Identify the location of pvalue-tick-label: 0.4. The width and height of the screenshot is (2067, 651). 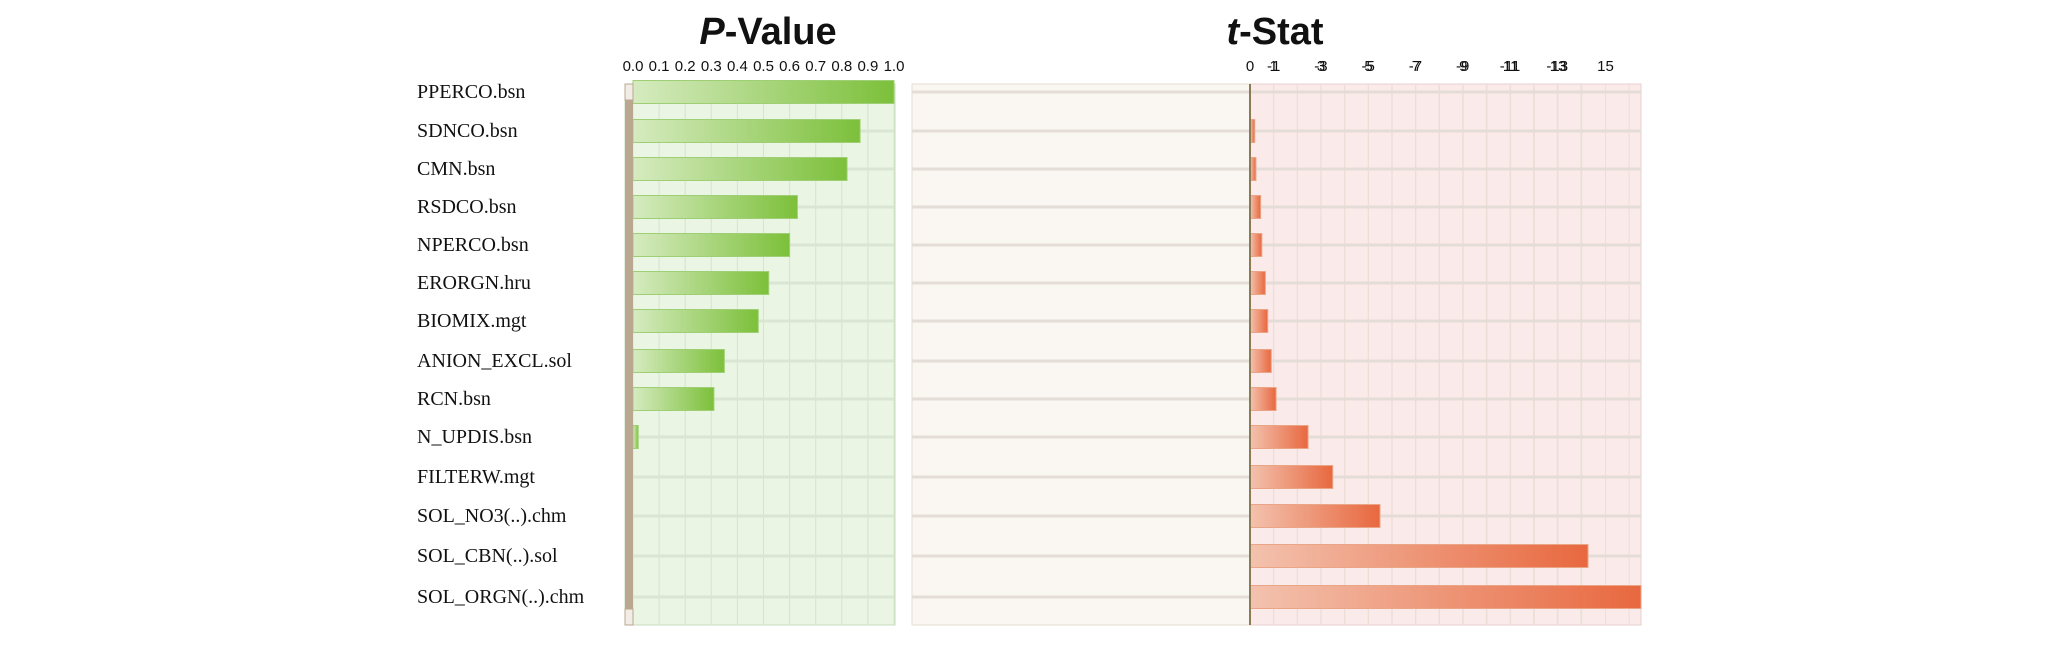
(737, 66).